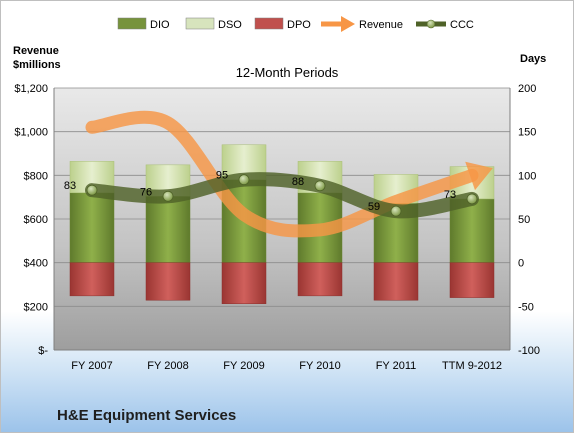 The height and width of the screenshot is (433, 574). Describe the element at coordinates (348, 24) in the screenshot. I see `legend-swatch-revenue-head` at that location.